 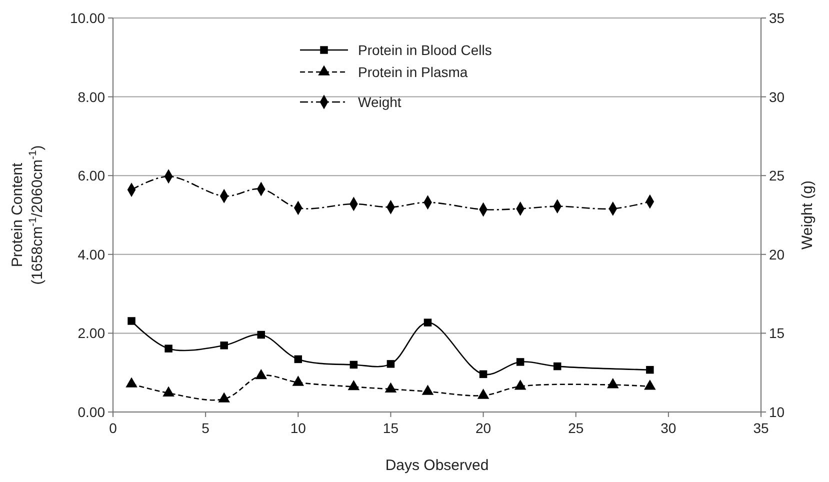 What do you see at coordinates (761, 428) in the screenshot?
I see `x-tick-label: 35` at bounding box center [761, 428].